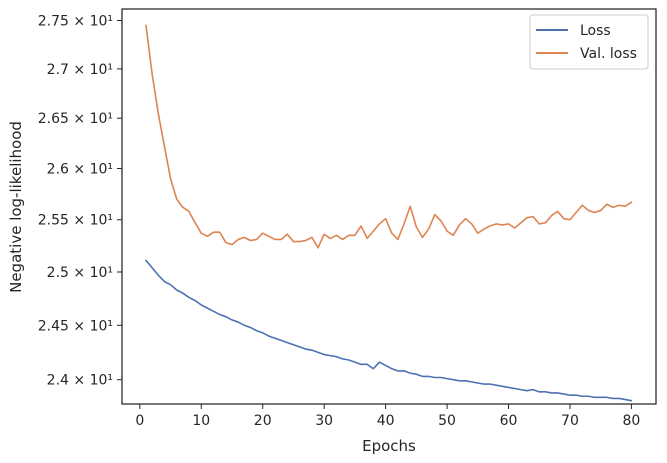 This screenshot has width=667, height=463. Describe the element at coordinates (570, 421) in the screenshot. I see `x-tick-label: 70` at that location.